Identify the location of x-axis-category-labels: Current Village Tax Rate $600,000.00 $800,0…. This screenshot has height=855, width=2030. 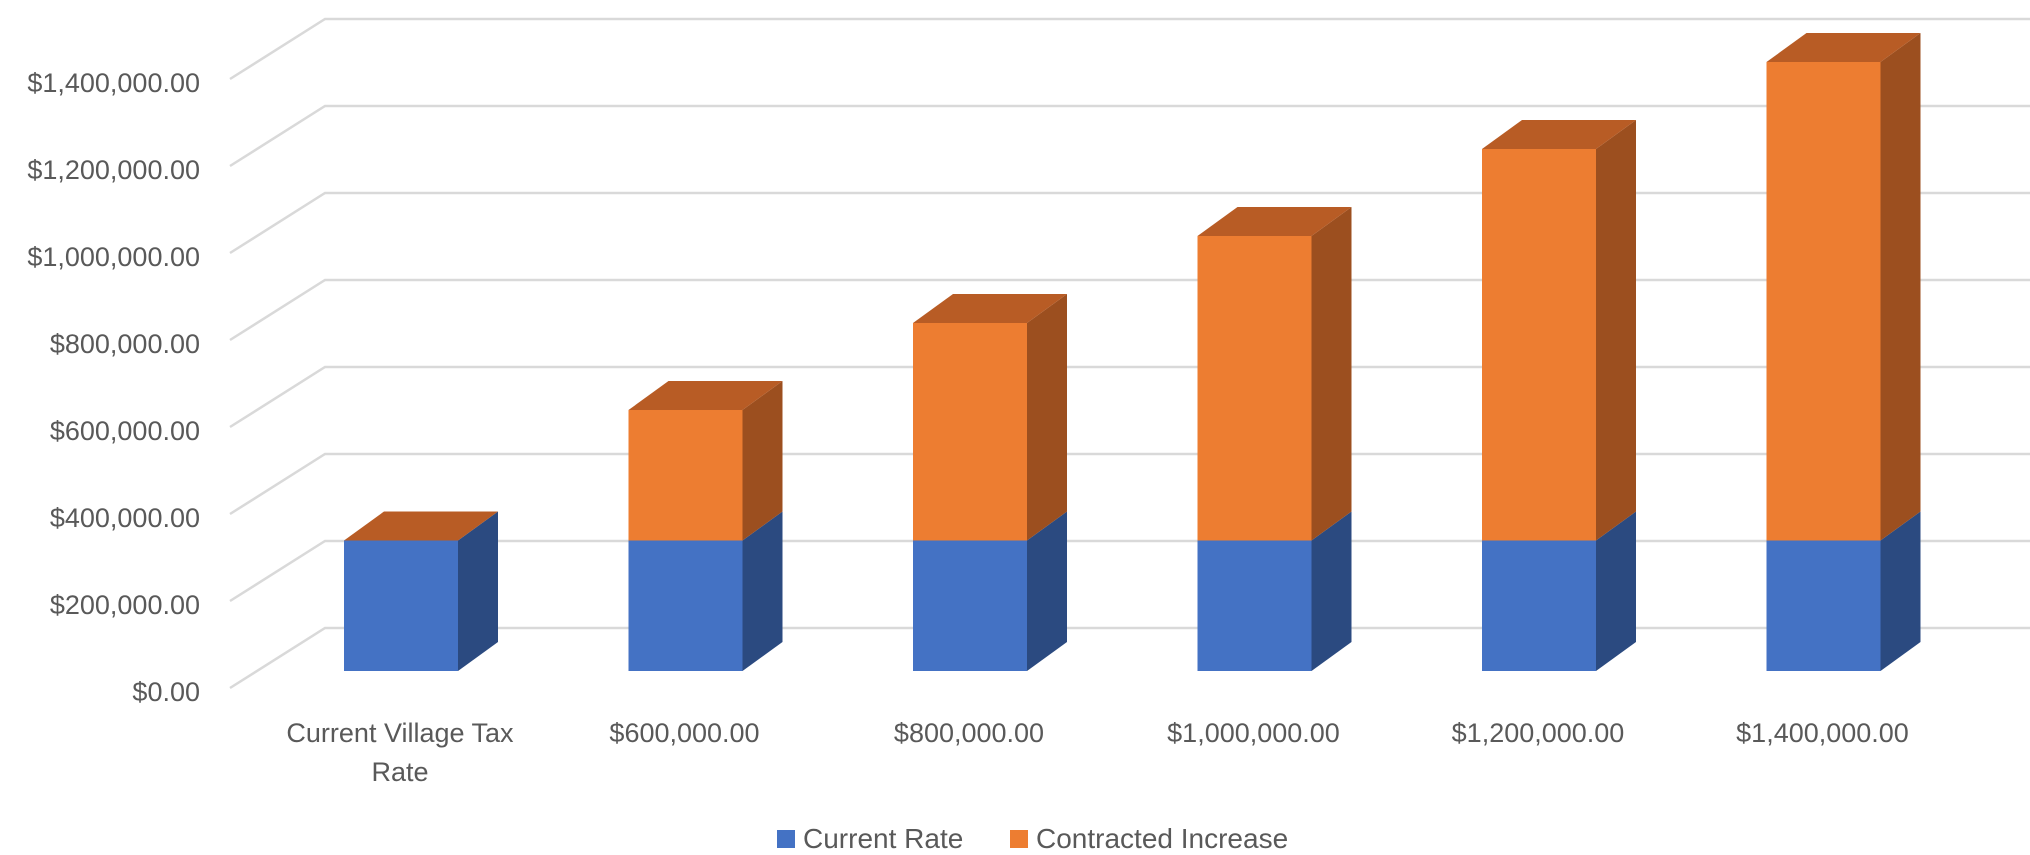
(1097, 752).